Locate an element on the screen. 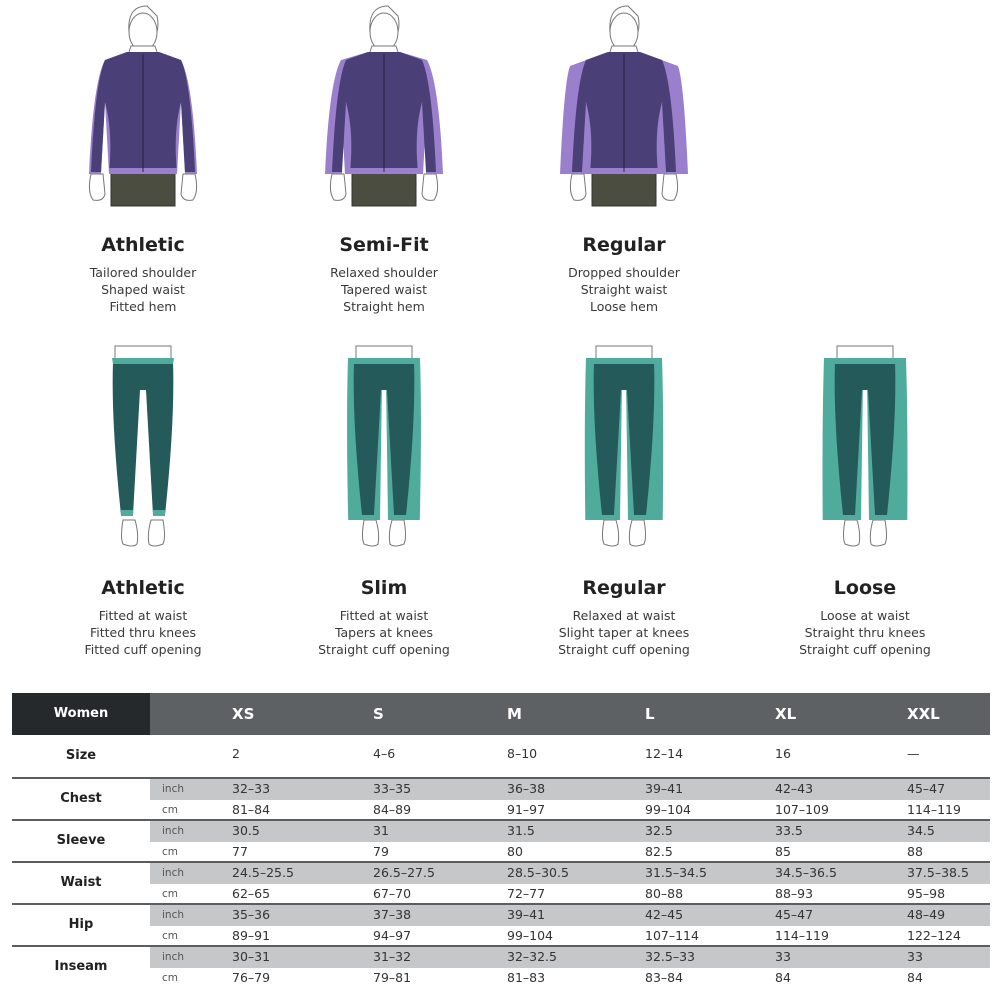  table-corner-label: Women is located at coordinates (81, 714).